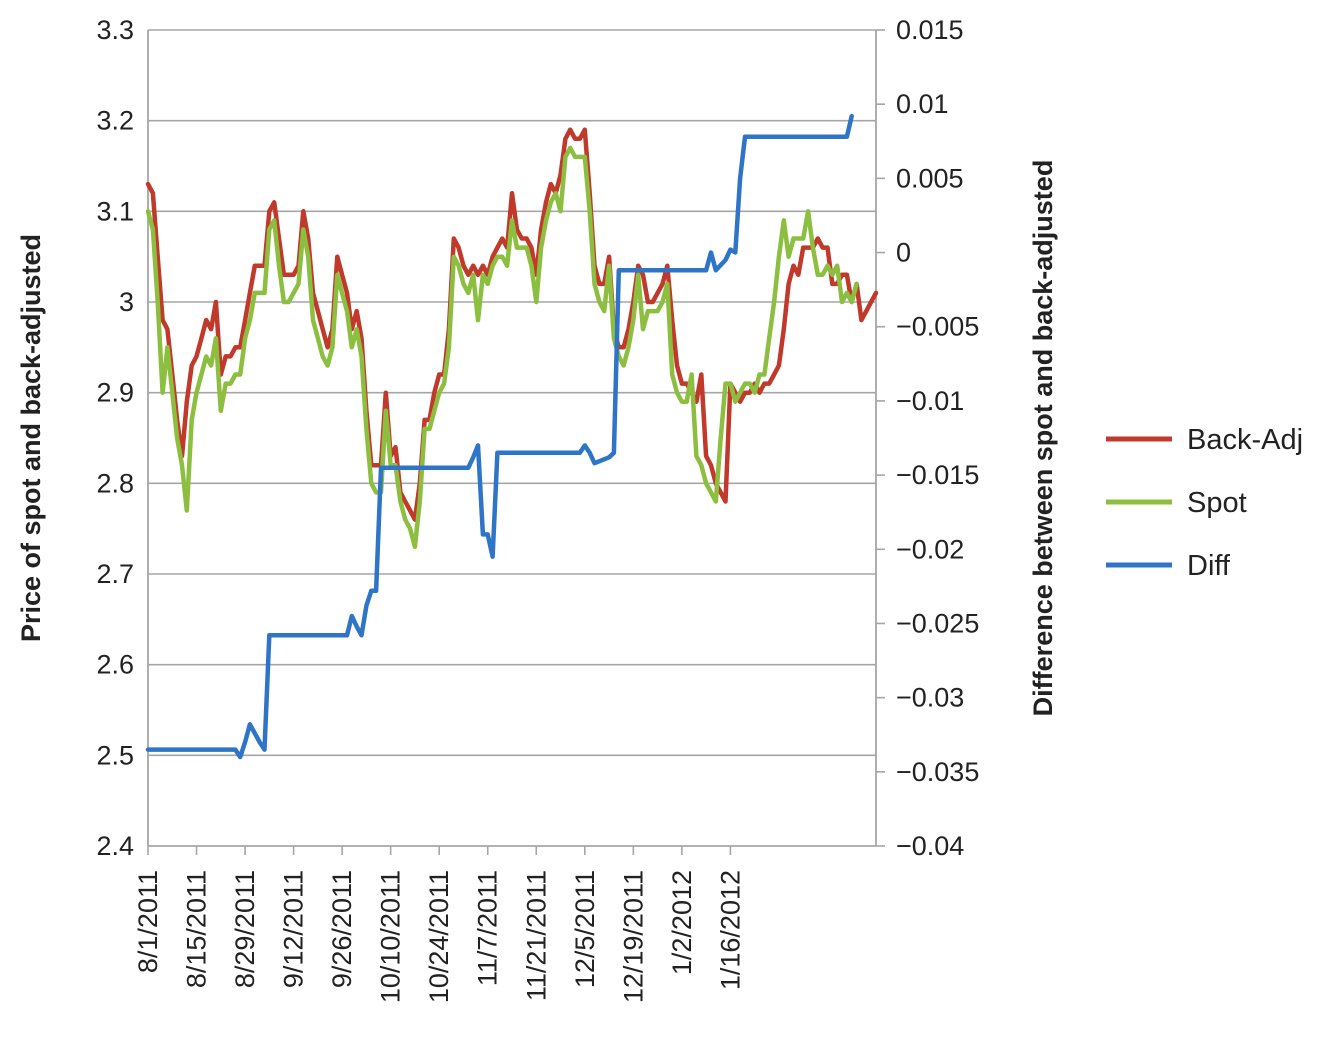  Describe the element at coordinates (930, 401) in the screenshot. I see `y2-tick-label: −0.01` at that location.